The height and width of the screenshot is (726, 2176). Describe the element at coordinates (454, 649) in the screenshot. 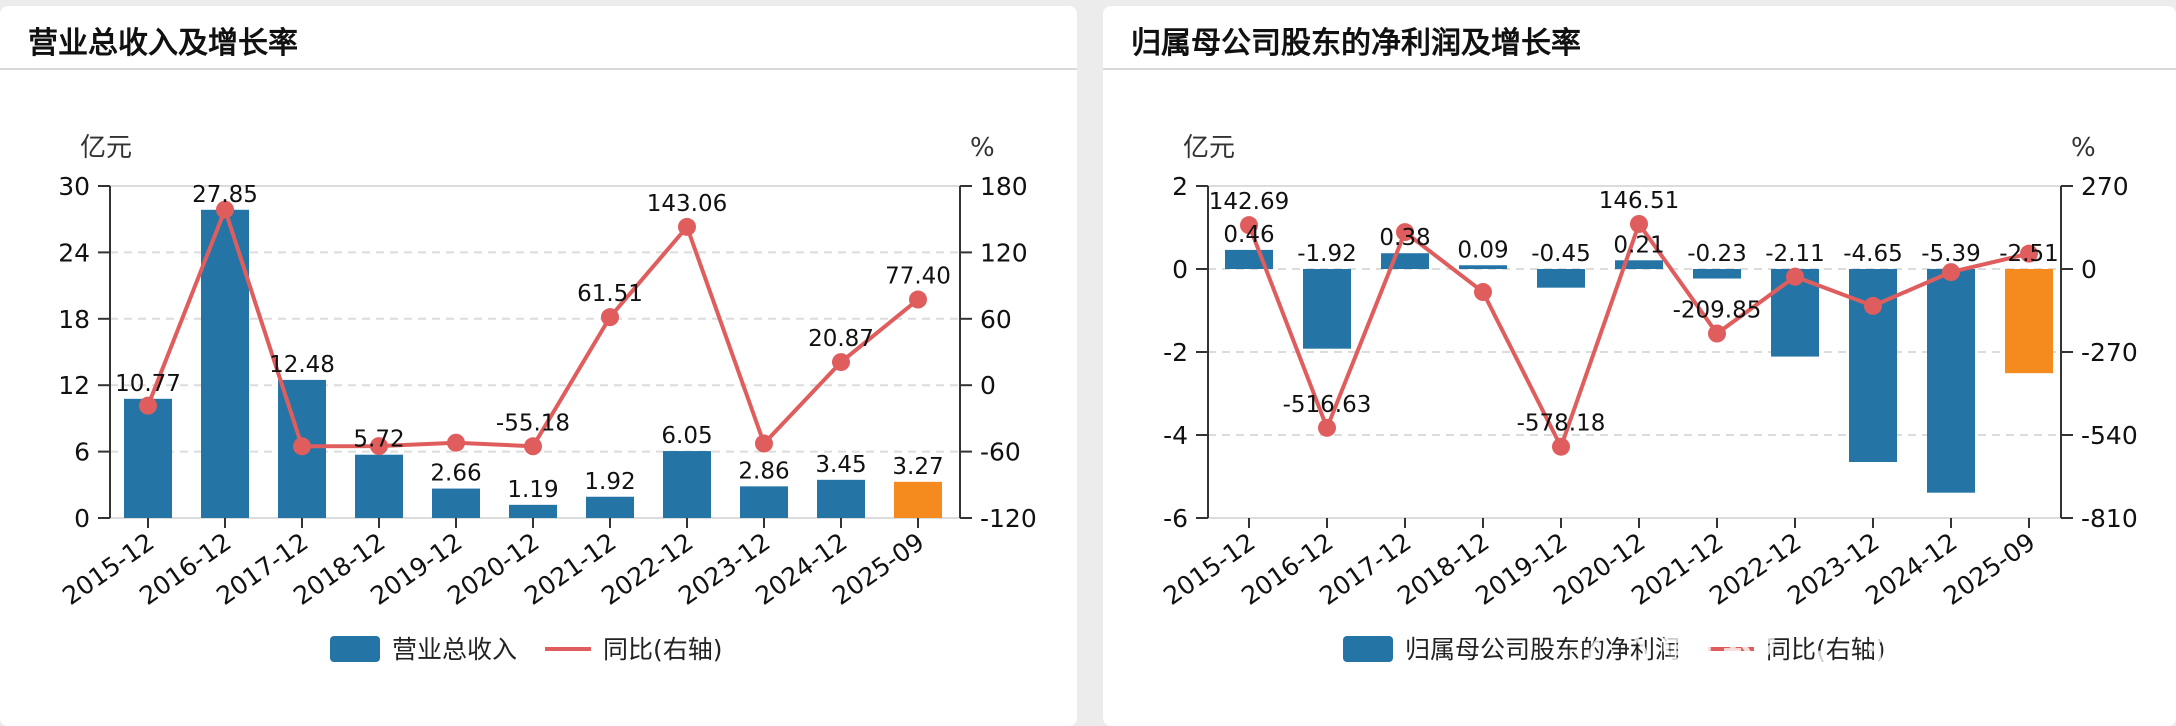

I see `legend-bar-label: 营业总收入` at that location.